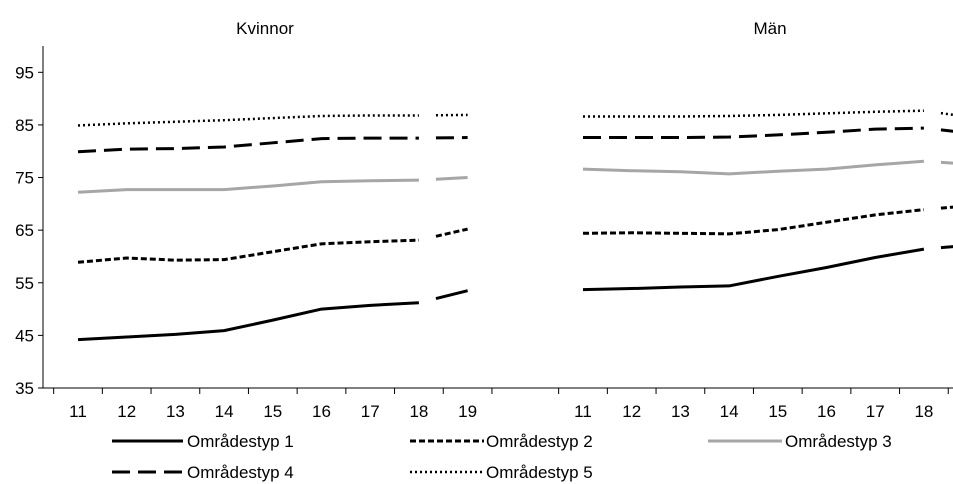 The height and width of the screenshot is (484, 953). What do you see at coordinates (240, 441) in the screenshot?
I see `legend-label-1: Områdestyp 1` at bounding box center [240, 441].